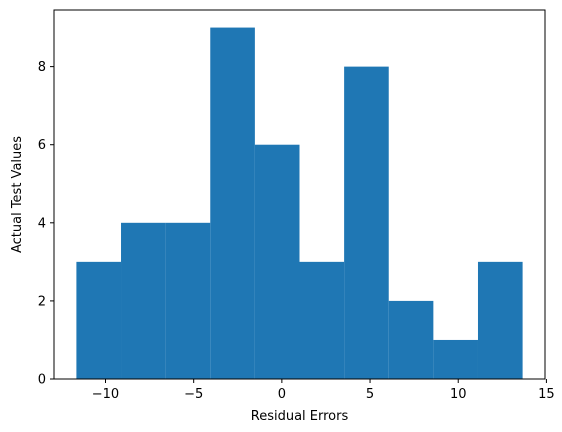 This screenshot has height=432, width=562. I want to click on y-axis-label: Actual Test Values, so click(17, 194).